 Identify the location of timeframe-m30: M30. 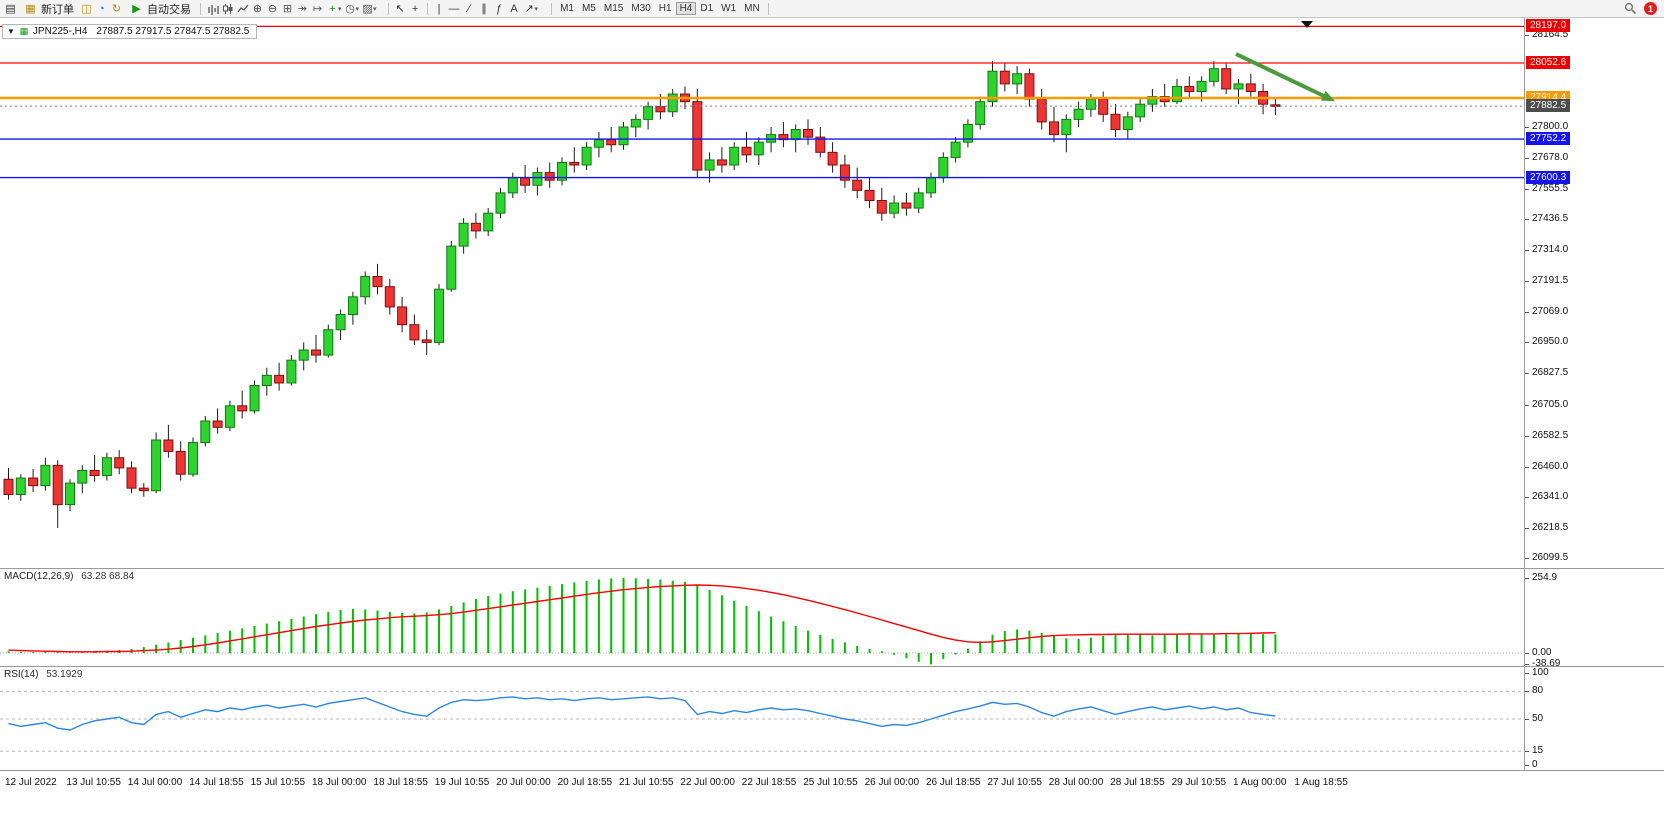
(641, 8).